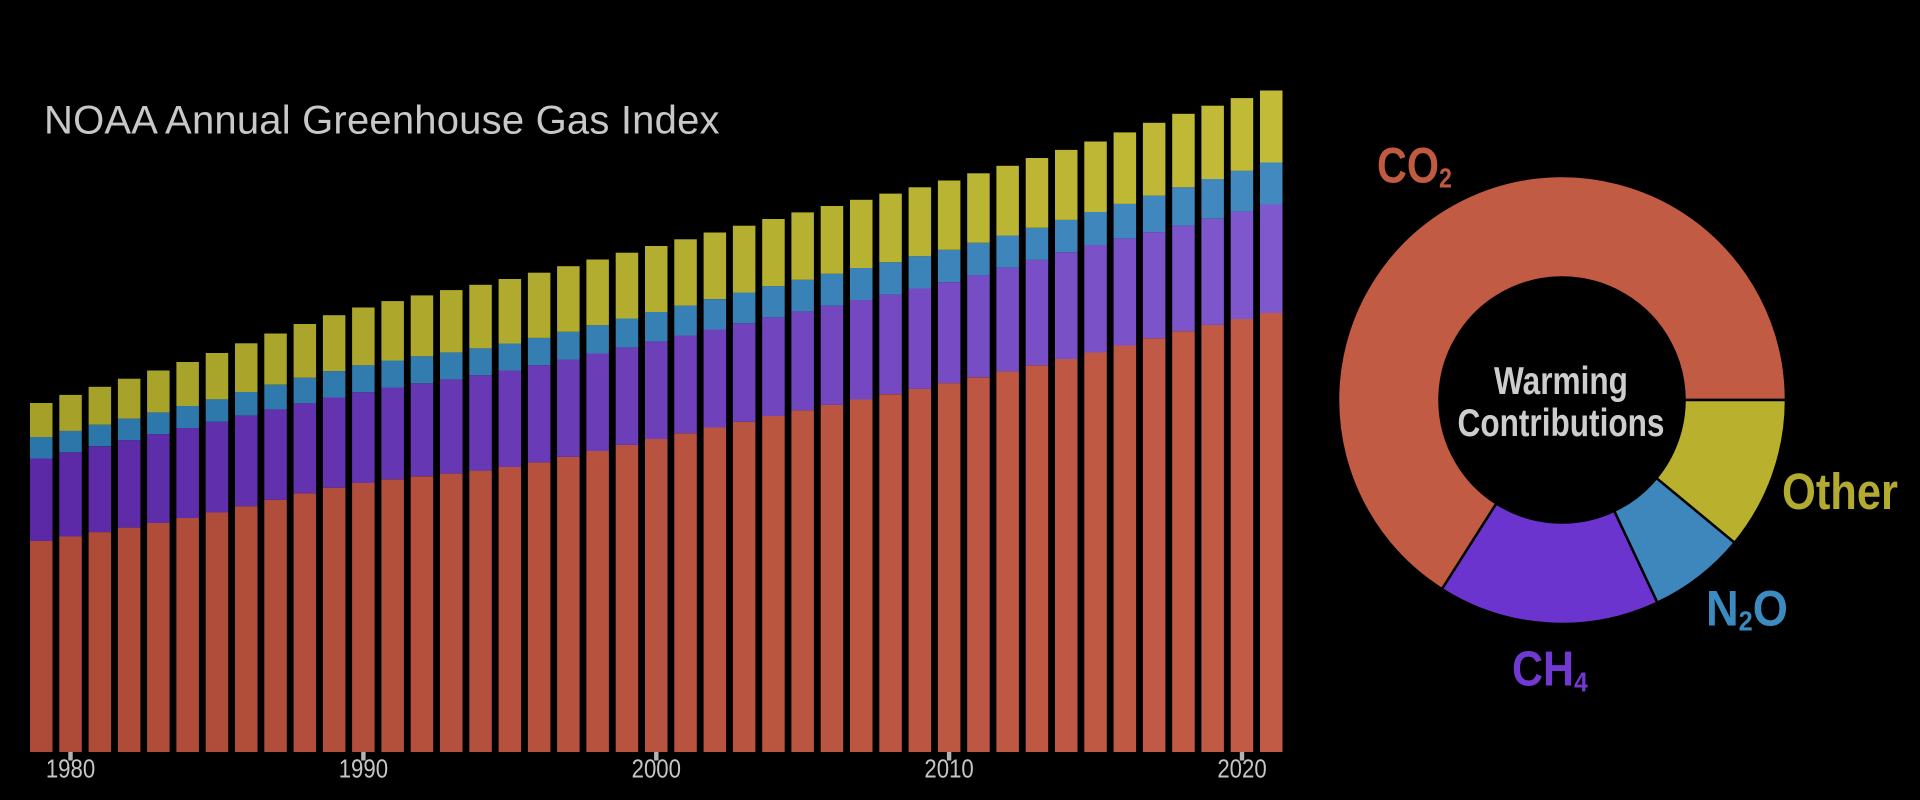  Describe the element at coordinates (1241, 769) in the screenshot. I see `svg-text: 2020` at that location.